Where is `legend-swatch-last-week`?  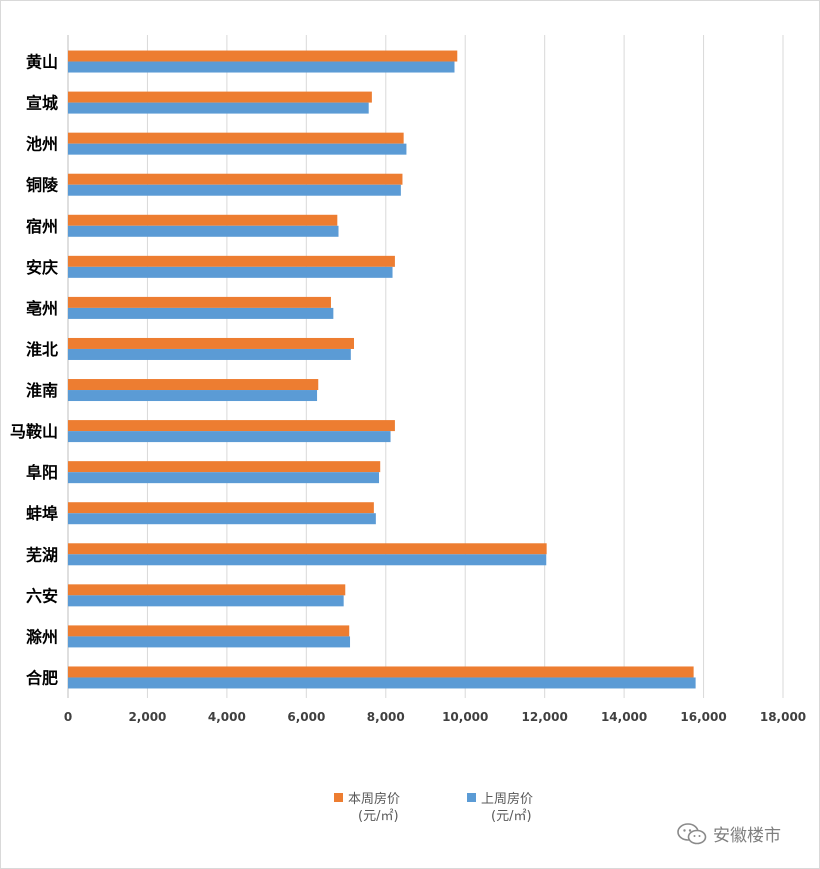
legend-swatch-last-week is located at coordinates (471, 797).